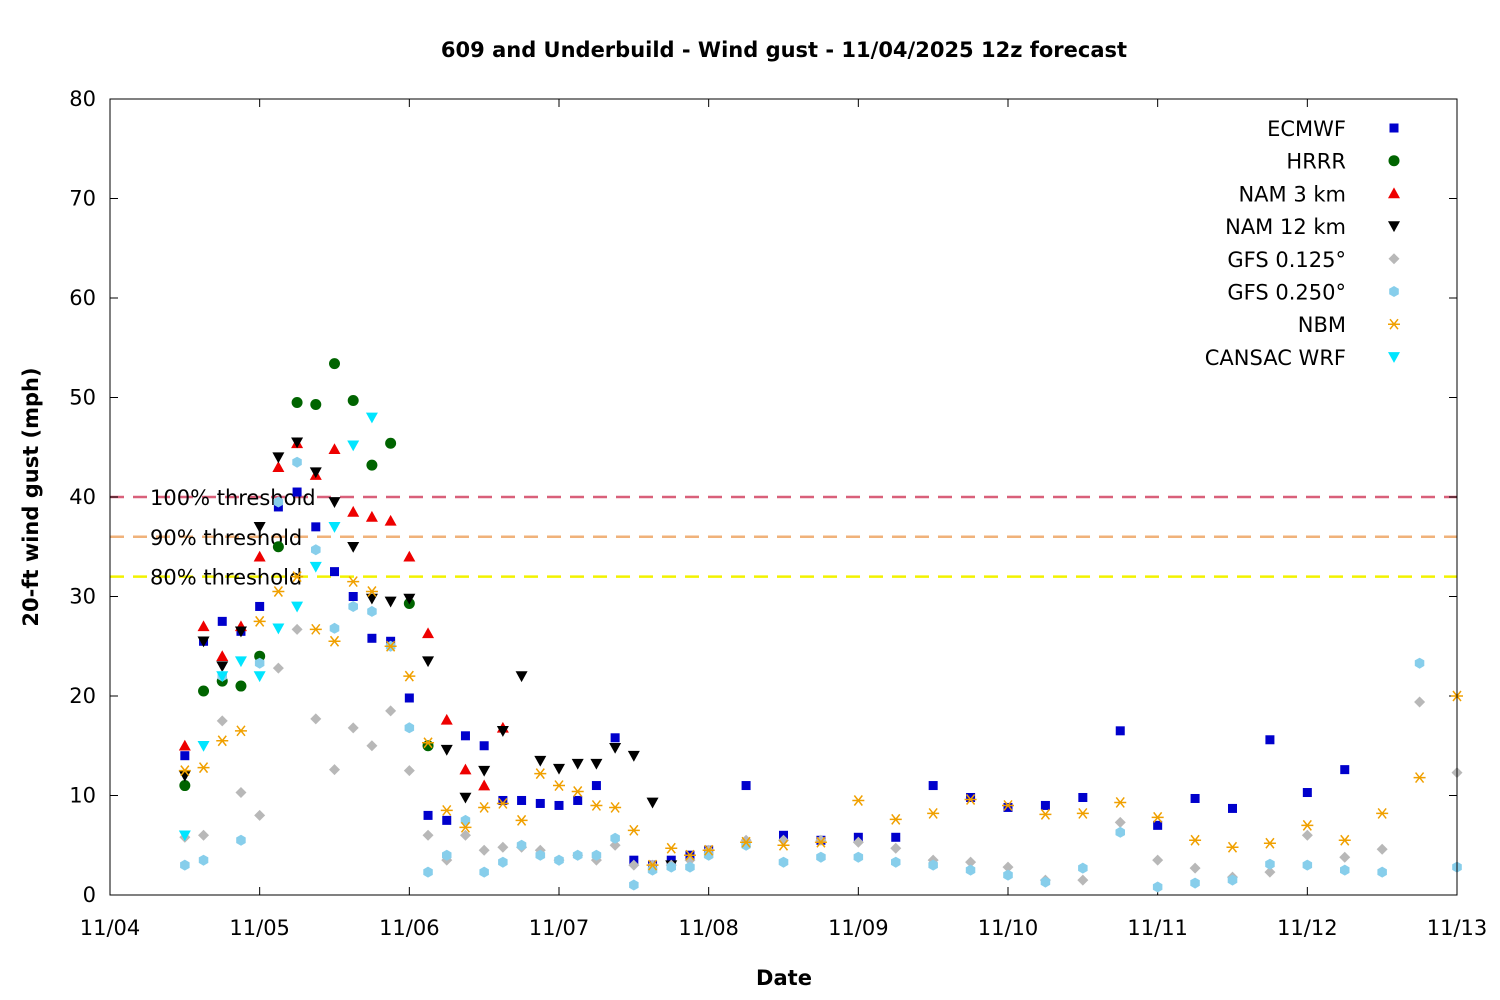 The image size is (1500, 1000). Describe the element at coordinates (409, 928) in the screenshot. I see `x-tick-label: 11/06` at that location.